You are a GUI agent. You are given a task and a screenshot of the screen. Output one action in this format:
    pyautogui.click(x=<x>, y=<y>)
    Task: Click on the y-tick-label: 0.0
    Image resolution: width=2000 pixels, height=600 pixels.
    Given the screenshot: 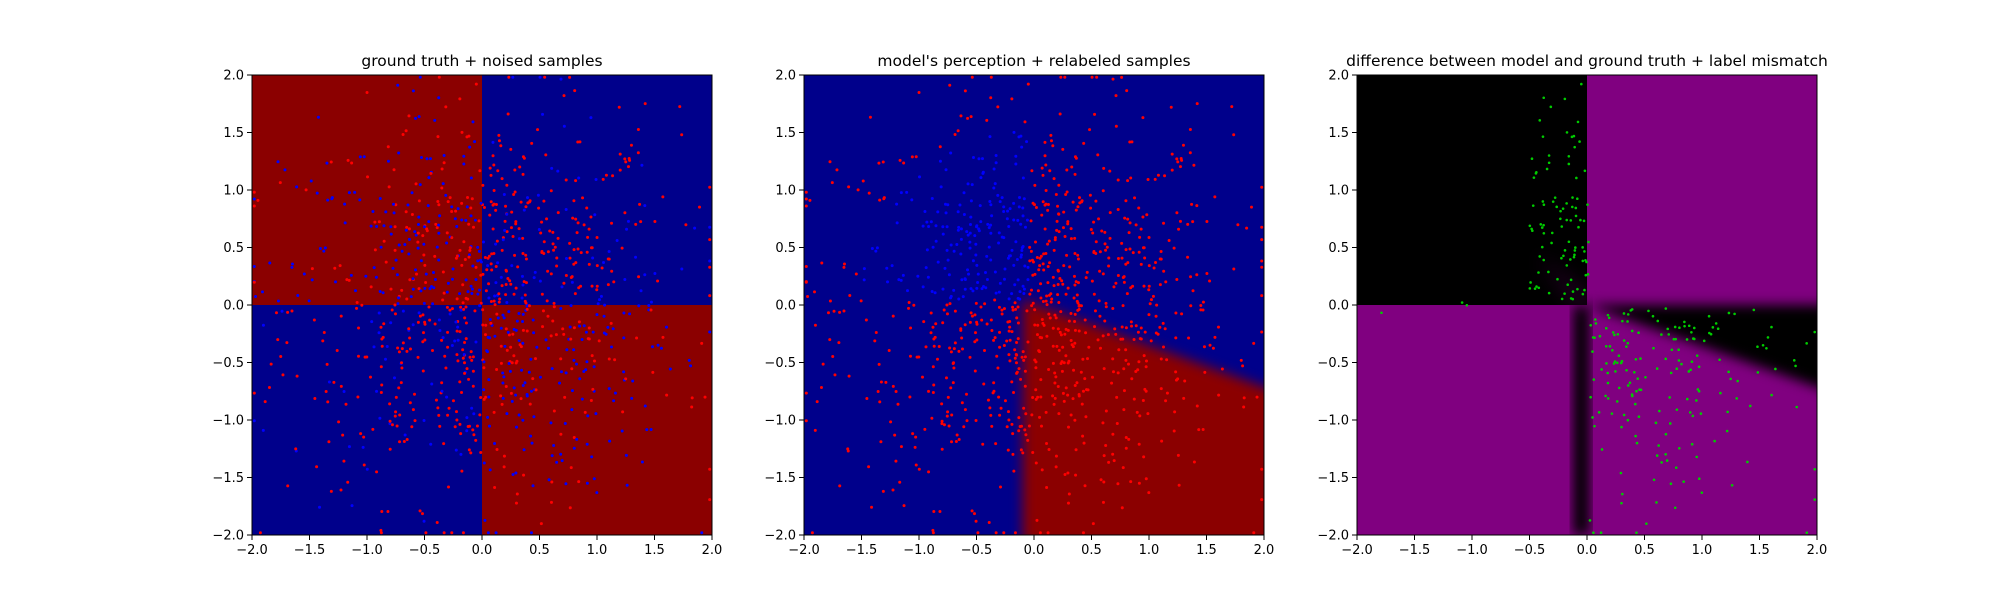 What is the action you would take?
    pyautogui.click(x=1338, y=306)
    